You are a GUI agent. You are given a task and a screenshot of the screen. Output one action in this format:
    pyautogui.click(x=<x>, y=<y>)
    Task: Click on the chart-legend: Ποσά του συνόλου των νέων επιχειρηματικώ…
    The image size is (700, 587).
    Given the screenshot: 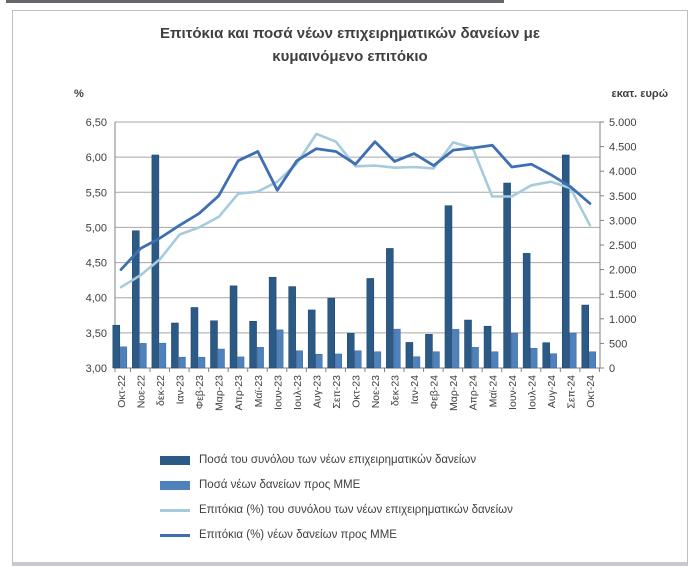 What is the action you would take?
    pyautogui.click(x=336, y=497)
    